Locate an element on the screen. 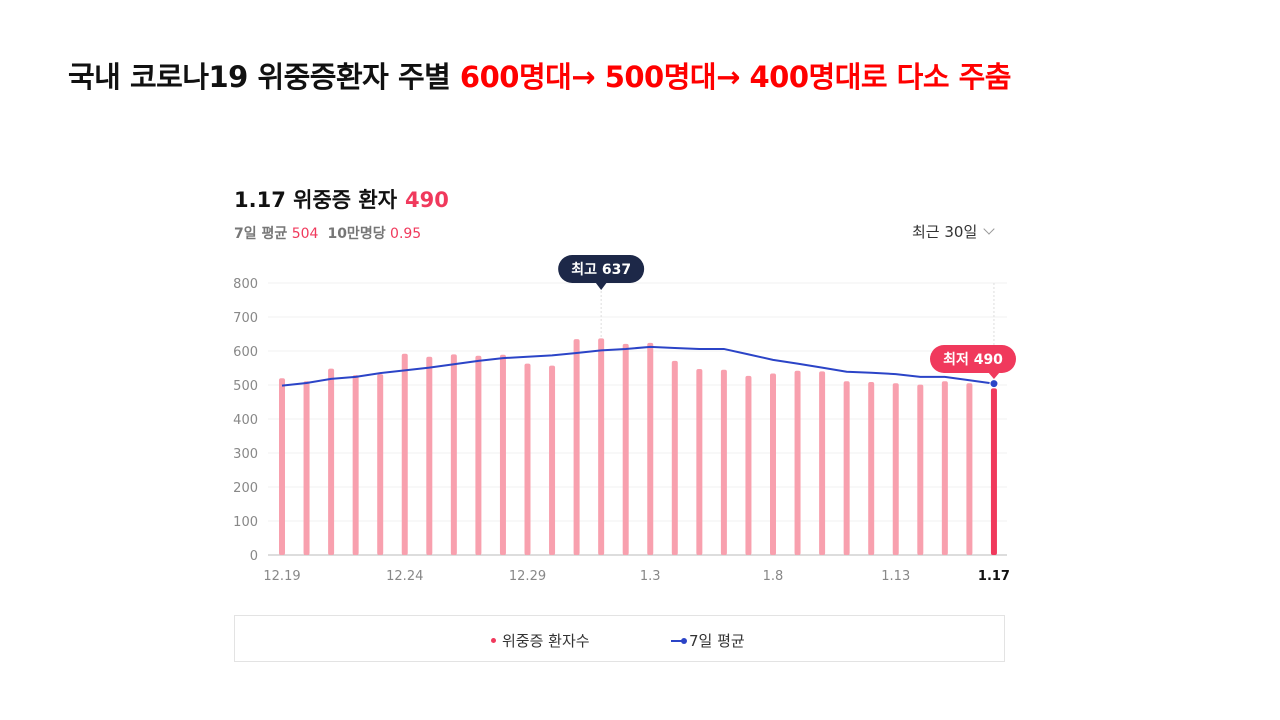 The width and height of the screenshot is (1280, 720). per-label: 10만명당 is located at coordinates (356, 234).